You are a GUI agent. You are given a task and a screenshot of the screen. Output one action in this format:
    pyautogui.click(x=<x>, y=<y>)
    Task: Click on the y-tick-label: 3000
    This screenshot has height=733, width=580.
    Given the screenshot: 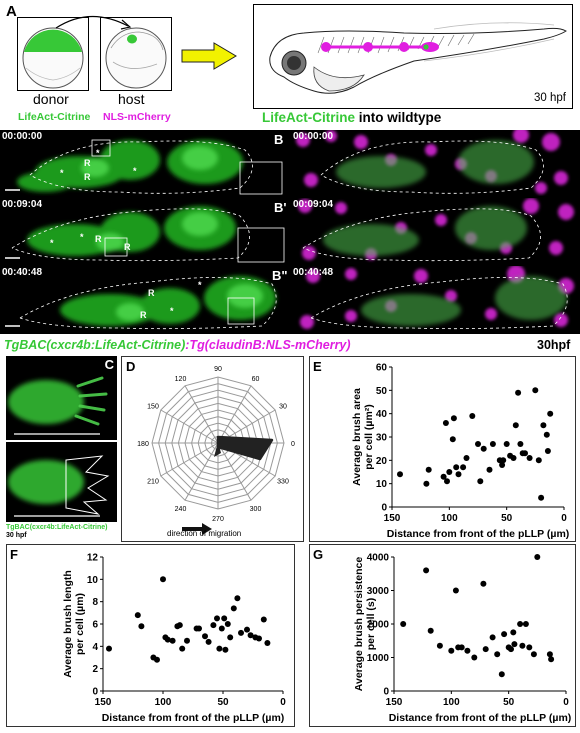 What is the action you would take?
    pyautogui.click(x=378, y=591)
    